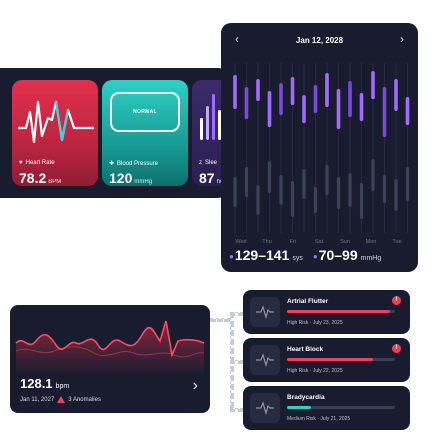 Image resolution: width=440 pixels, height=440 pixels. Describe the element at coordinates (305, 255) in the screenshot. I see `bp-range-summary: ●129–141 sys ●70–99 mmHg` at that location.